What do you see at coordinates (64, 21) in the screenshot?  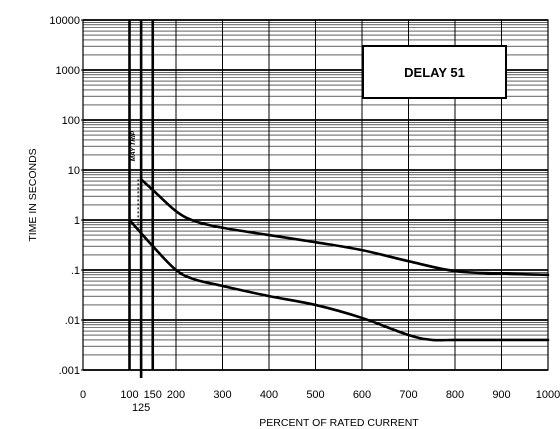 I see `y-tick-label: 10000` at bounding box center [64, 21].